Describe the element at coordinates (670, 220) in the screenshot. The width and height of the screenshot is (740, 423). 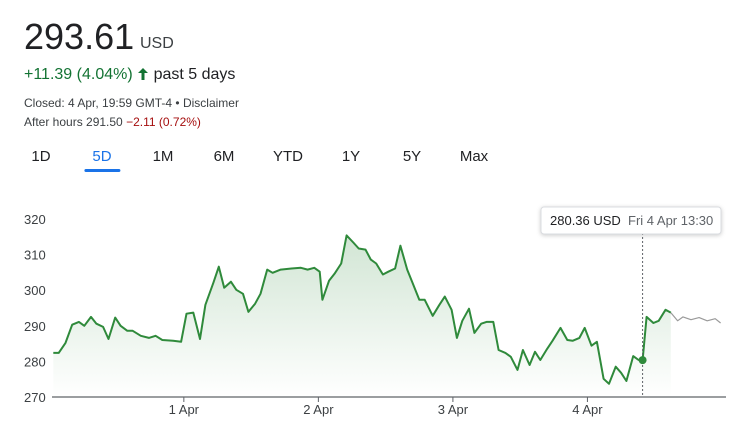
I see `tooltip-date: Fri 4 Apr 13:30` at that location.